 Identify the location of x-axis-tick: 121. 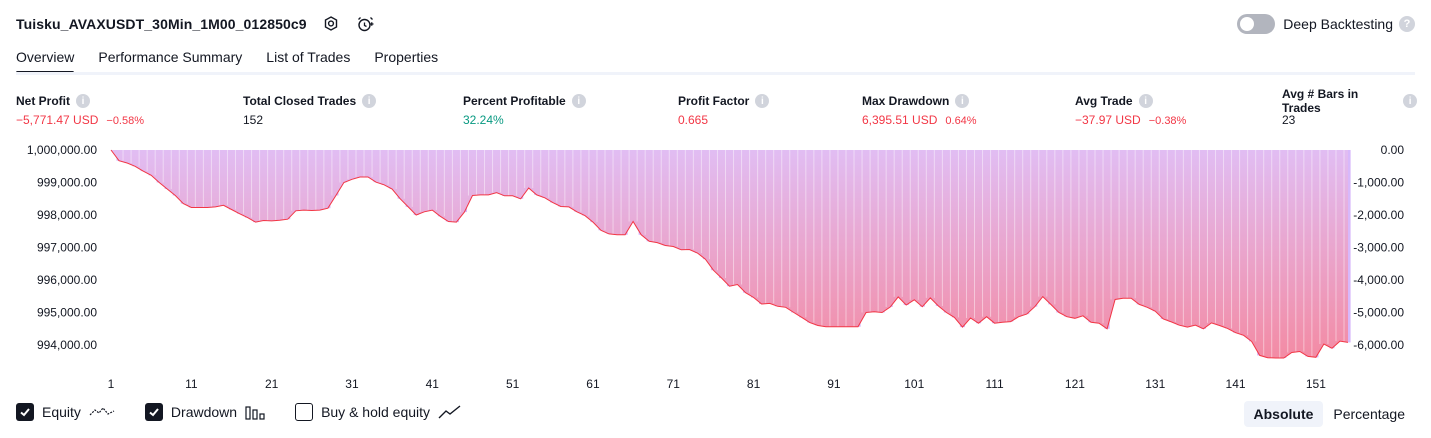
(1075, 384).